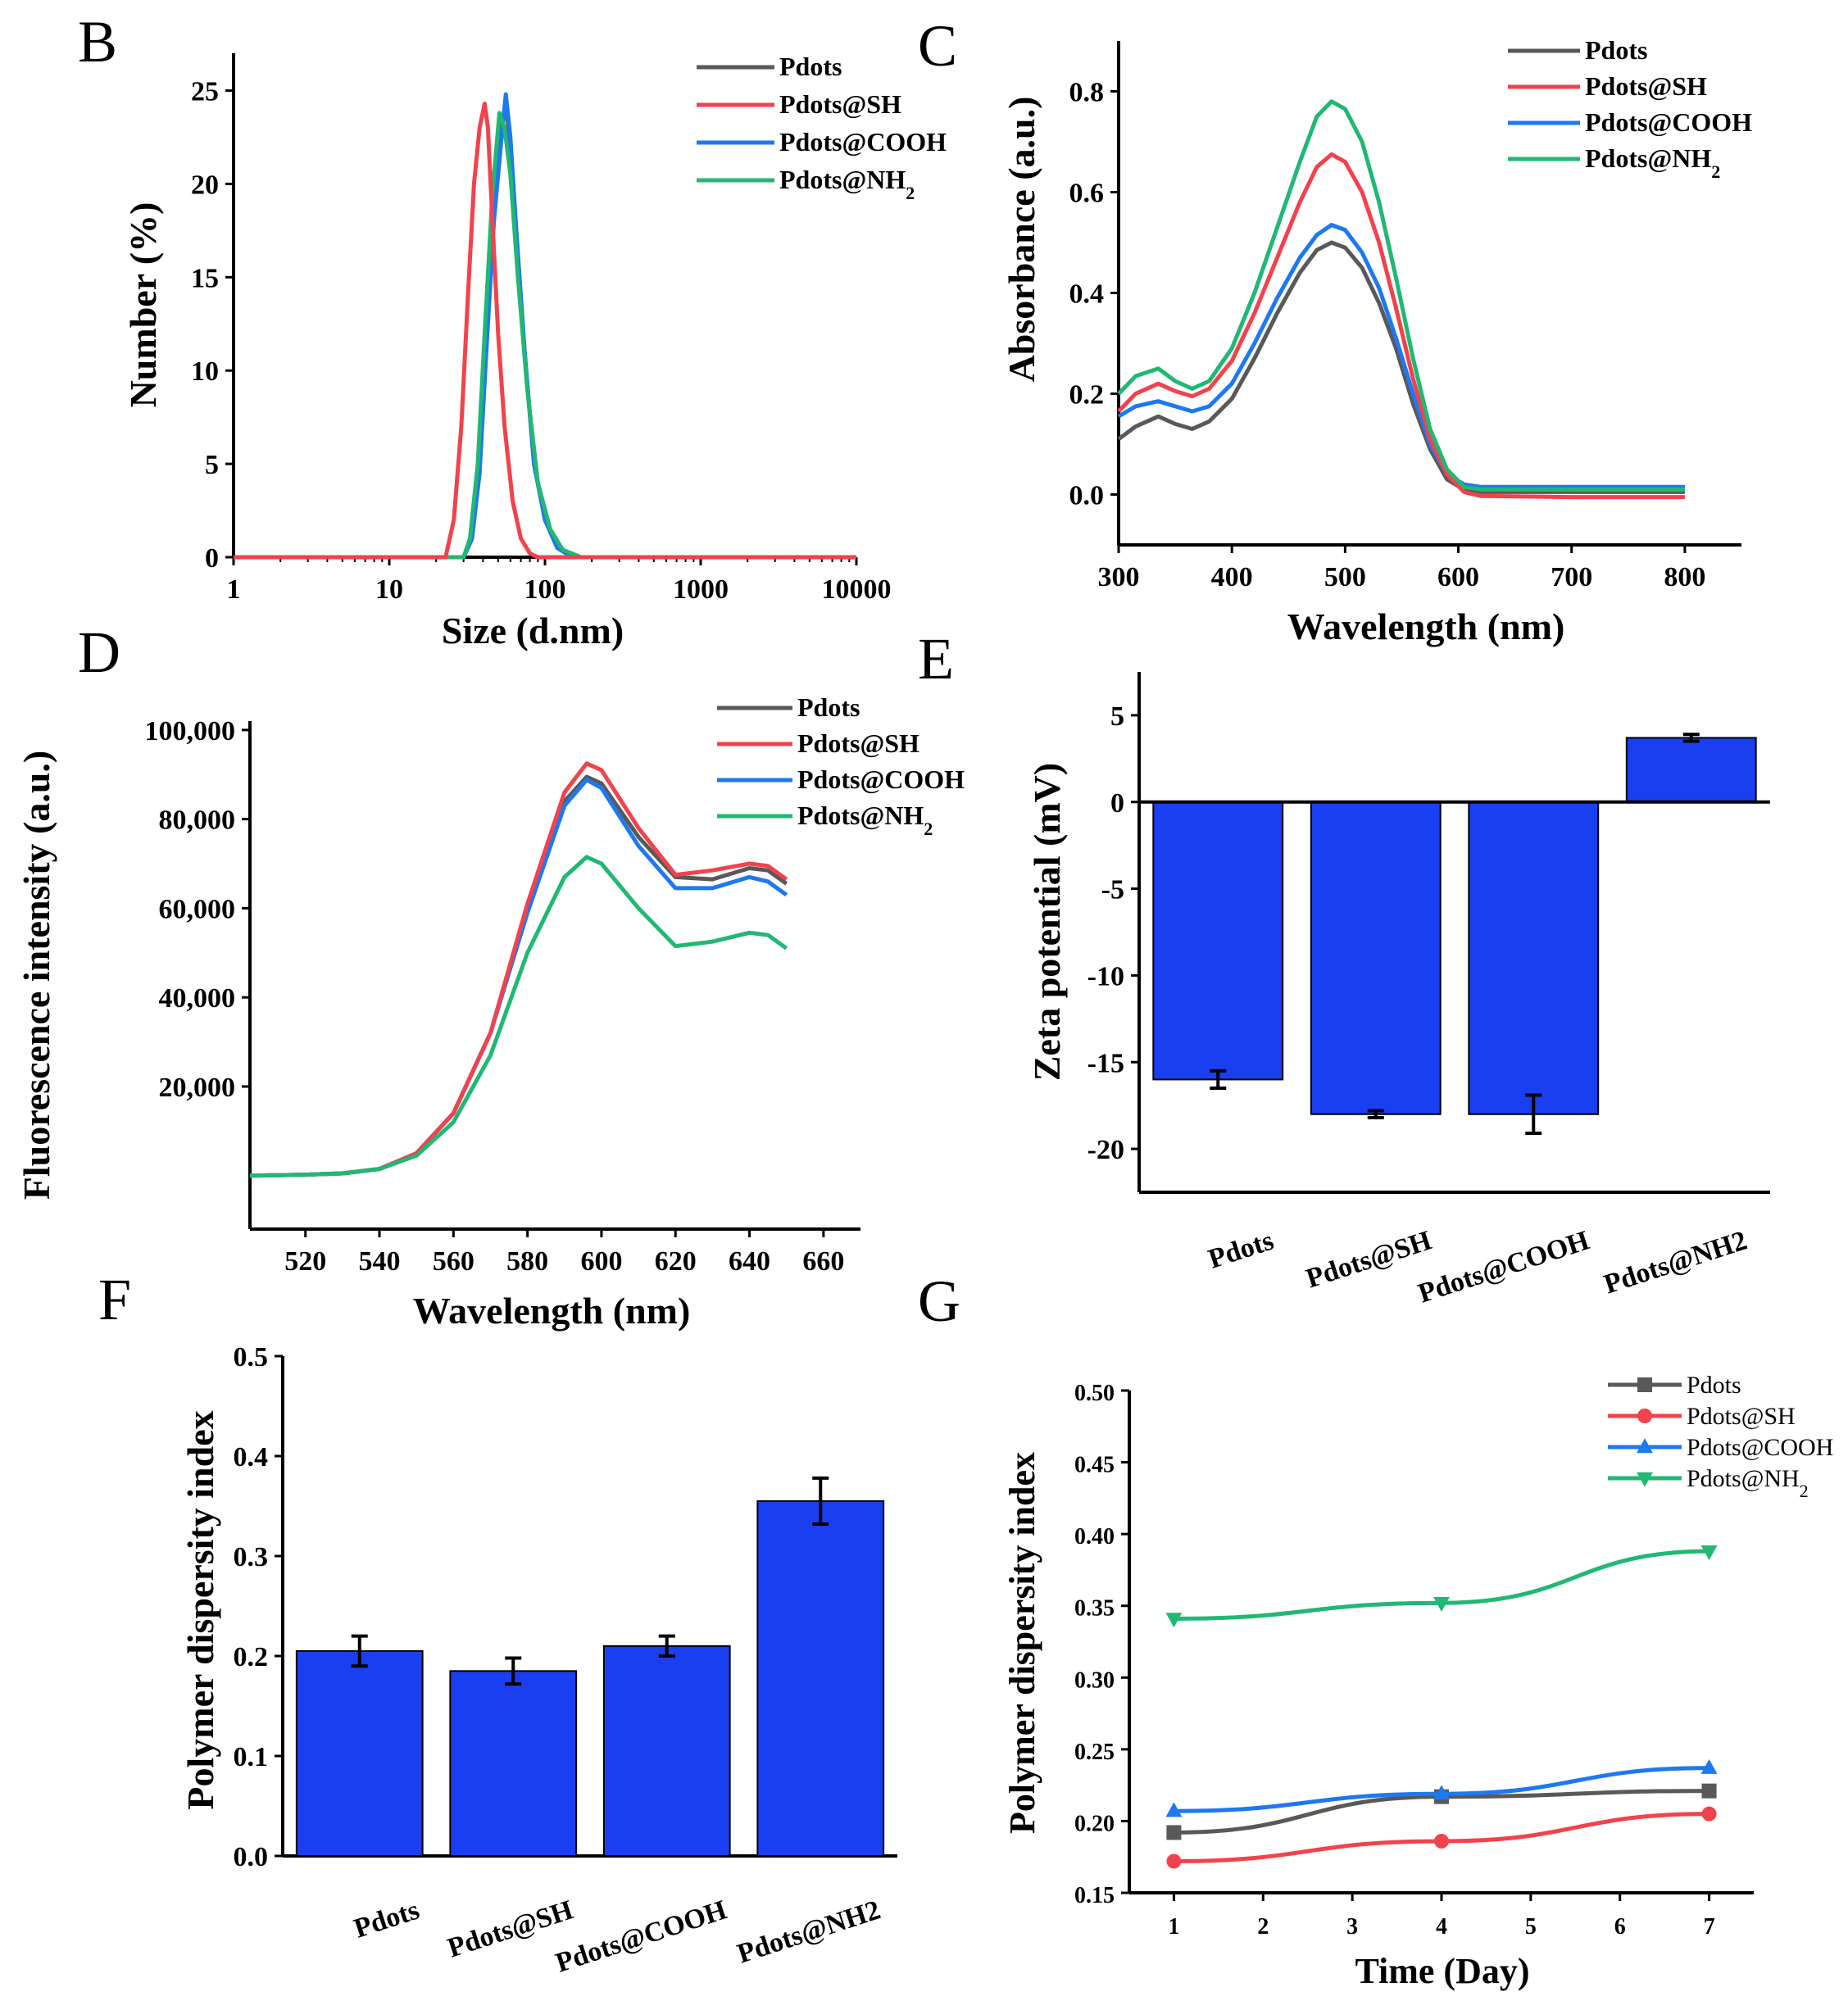  What do you see at coordinates (1691, 770) in the screenshot?
I see `bar-pdots-nh2` at bounding box center [1691, 770].